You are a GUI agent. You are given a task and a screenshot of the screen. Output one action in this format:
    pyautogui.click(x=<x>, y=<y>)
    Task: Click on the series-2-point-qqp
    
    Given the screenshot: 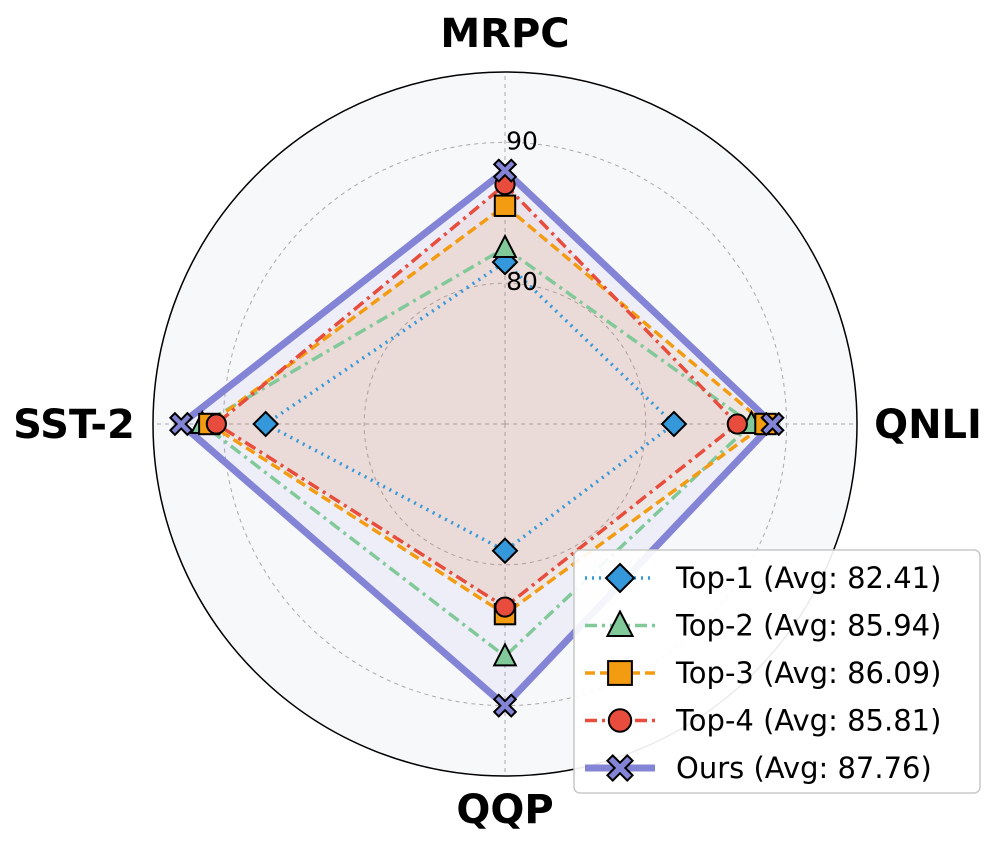 What is the action you would take?
    pyautogui.click(x=505, y=654)
    